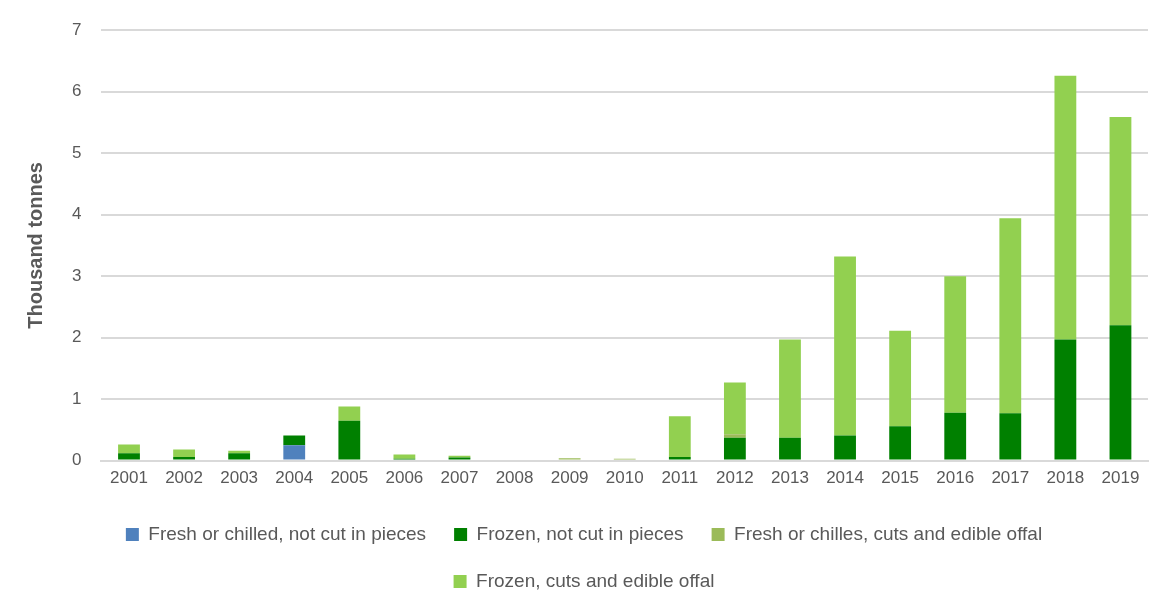  What do you see at coordinates (76, 398) in the screenshot?
I see `y-tick-label: 1` at bounding box center [76, 398].